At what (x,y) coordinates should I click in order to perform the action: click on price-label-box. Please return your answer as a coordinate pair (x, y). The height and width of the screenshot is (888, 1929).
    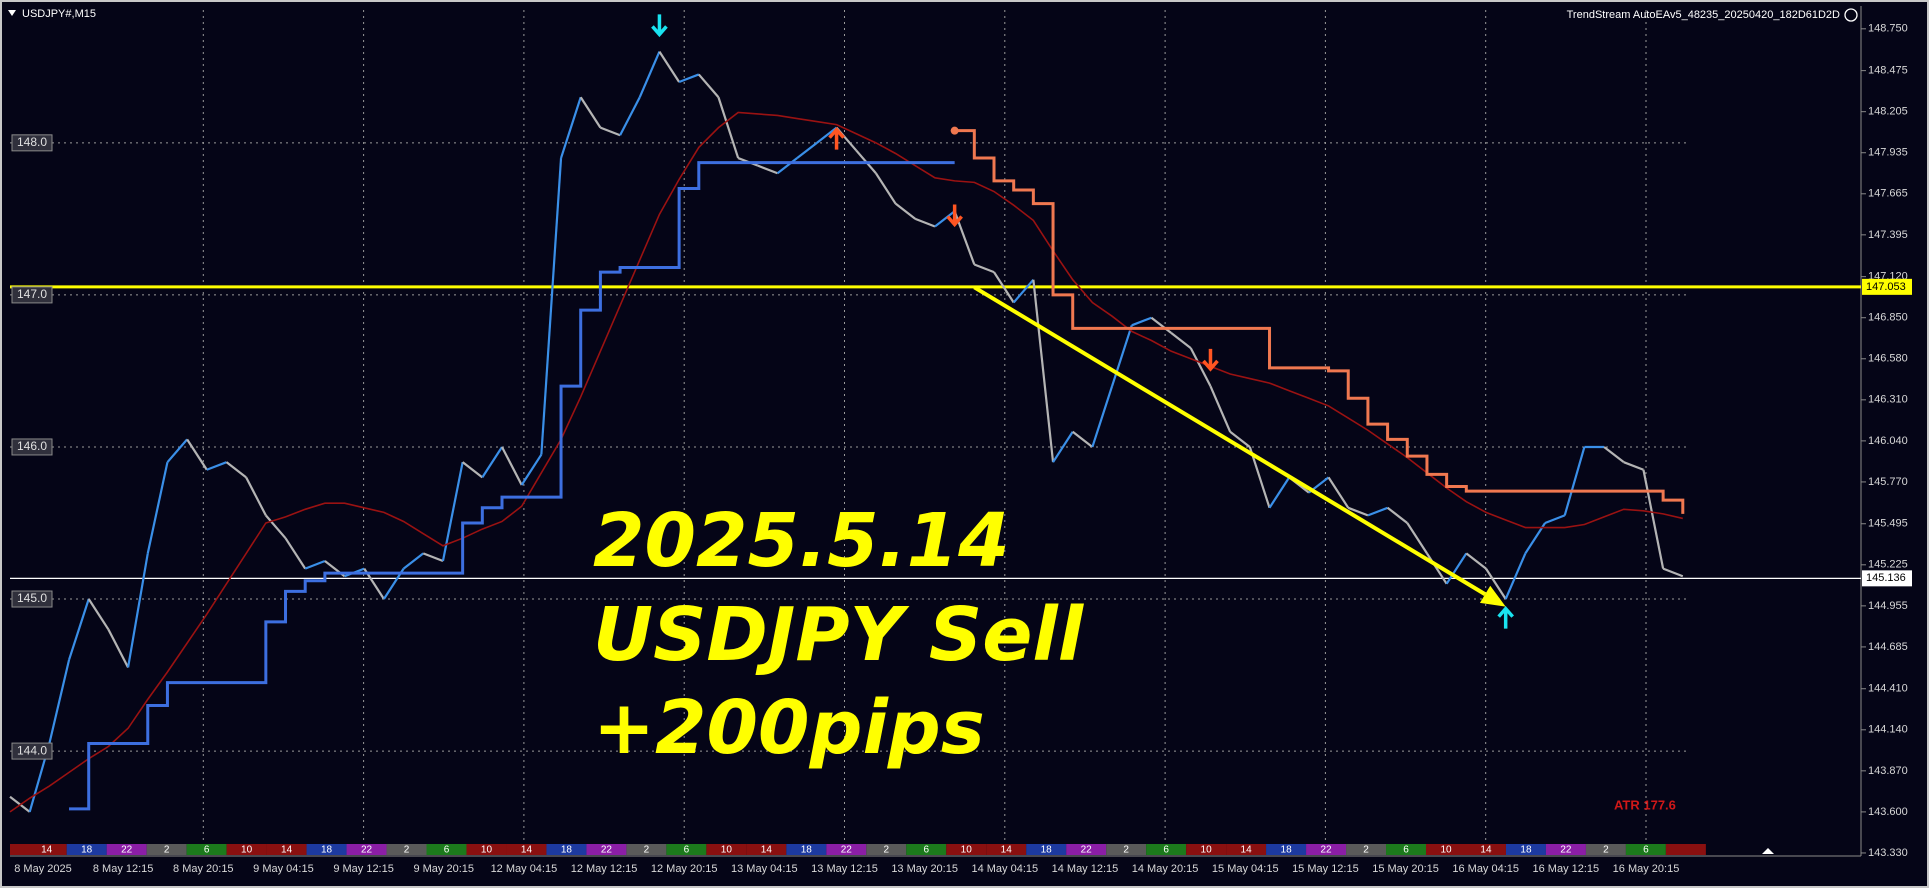
    Looking at the image, I should click on (1887, 286).